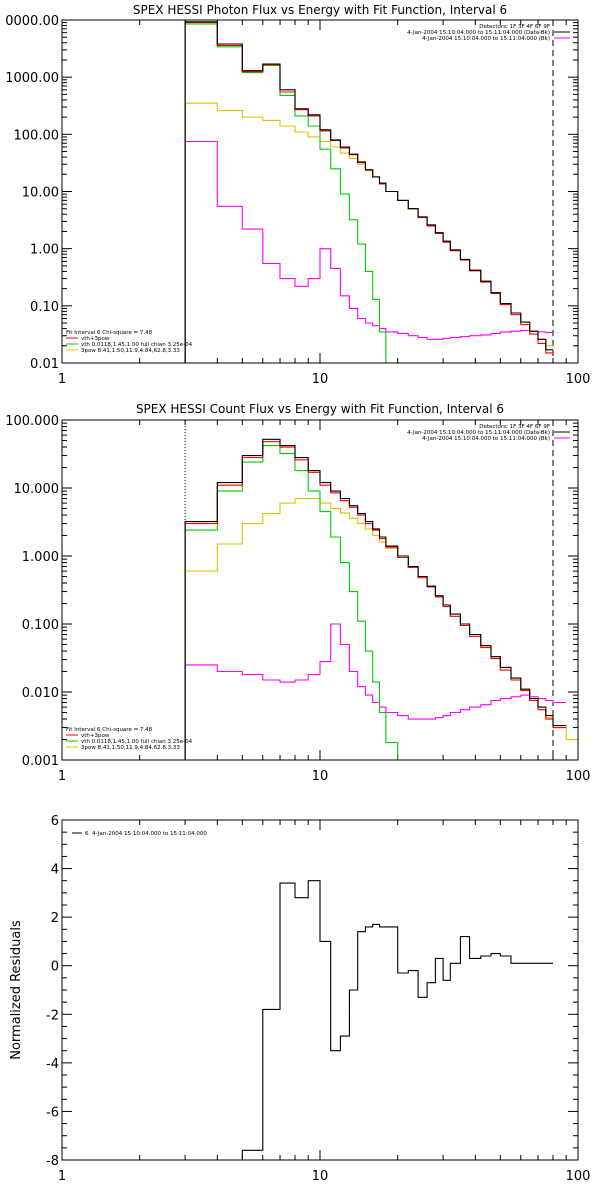 The width and height of the screenshot is (600, 1200). What do you see at coordinates (37, 489) in the screenshot?
I see `y-tick-label: 10.000` at bounding box center [37, 489].